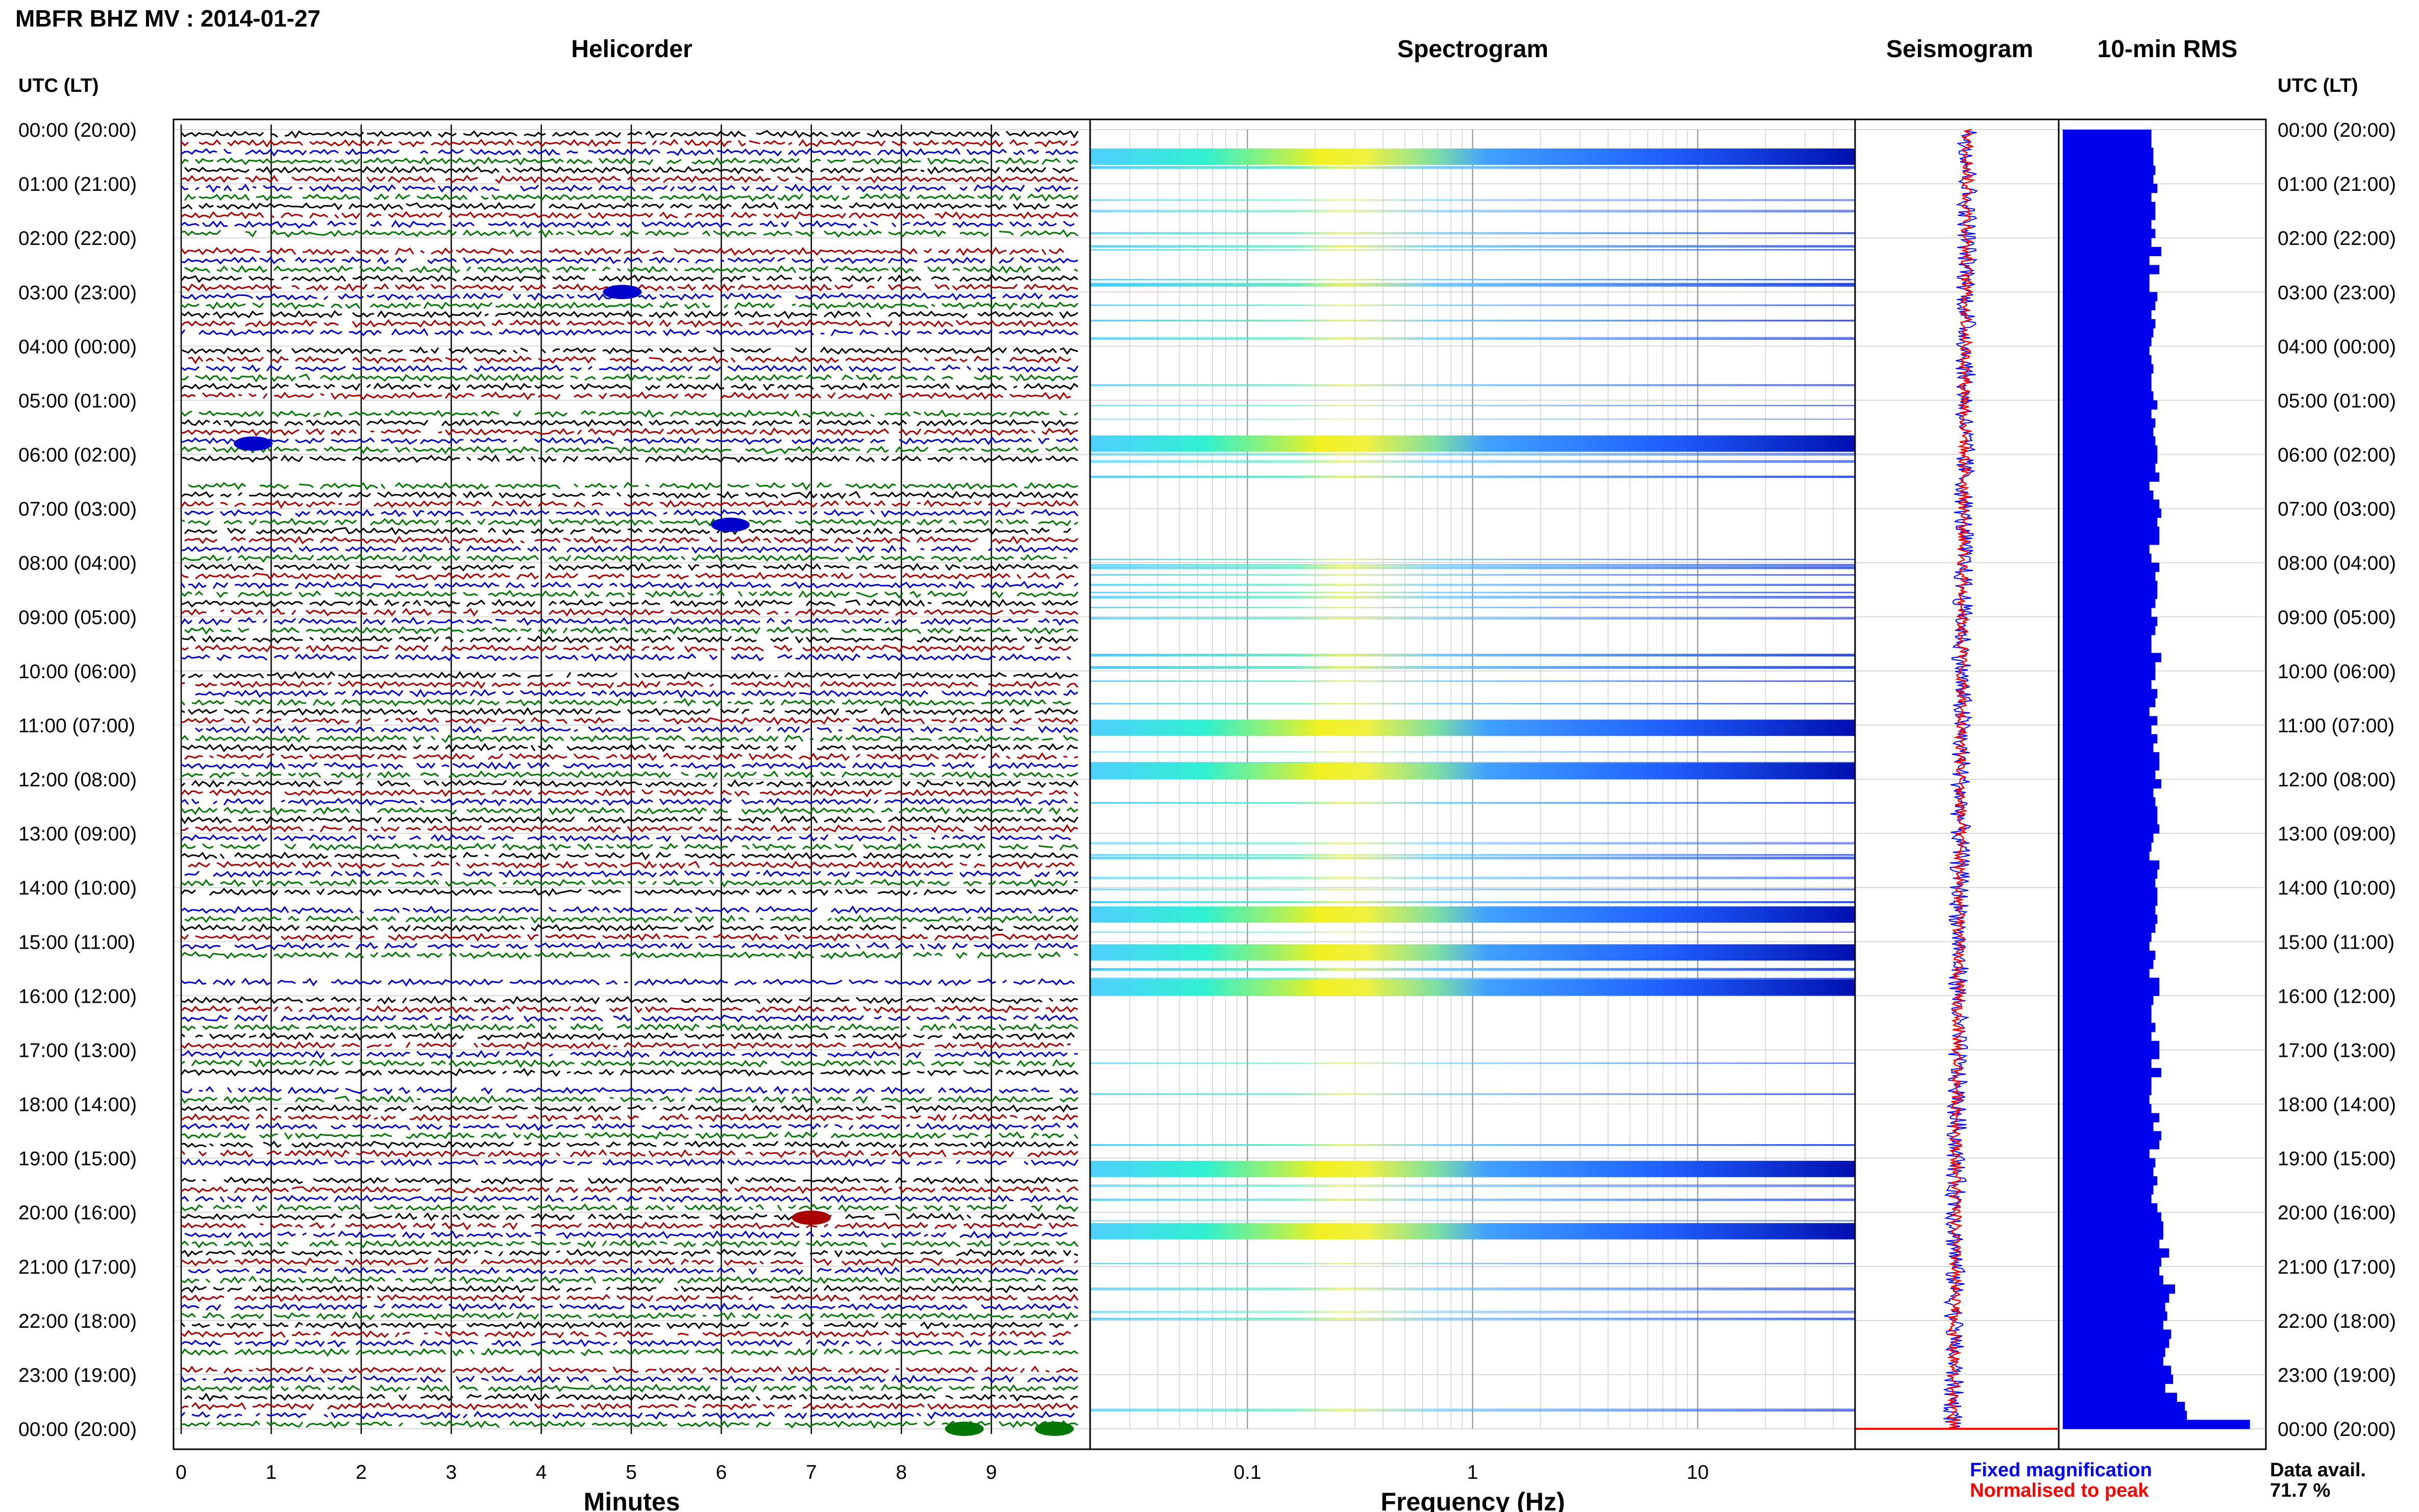 The height and width of the screenshot is (1512, 2419). Describe the element at coordinates (2337, 1321) in the screenshot. I see `time-tick-label-right: 22:00 (18:00)` at that location.